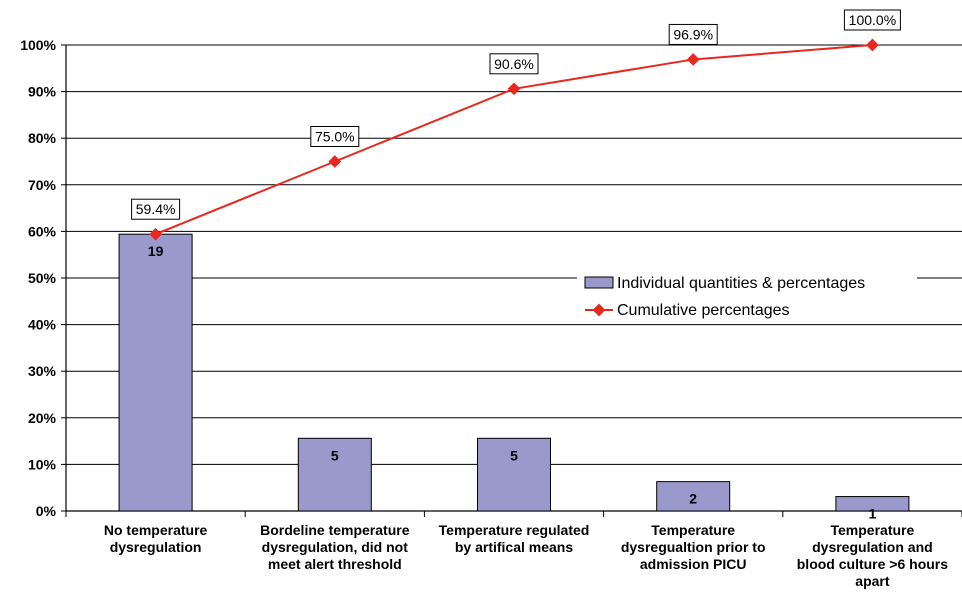 This screenshot has width=962, height=593. I want to click on y-tick-label: 30%, so click(42, 371).